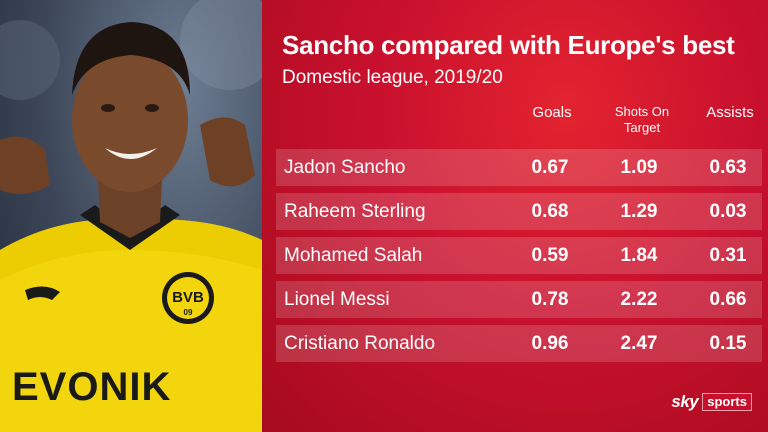 The width and height of the screenshot is (768, 432). I want to click on column-header-goals: Goals, so click(552, 112).